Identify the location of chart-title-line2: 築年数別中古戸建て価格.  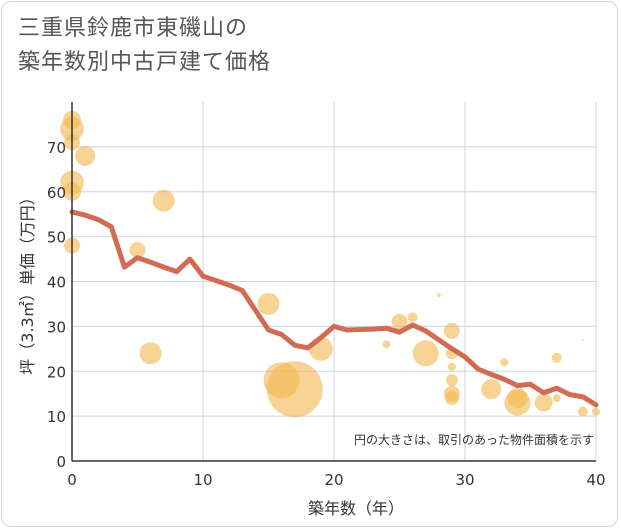
(145, 62).